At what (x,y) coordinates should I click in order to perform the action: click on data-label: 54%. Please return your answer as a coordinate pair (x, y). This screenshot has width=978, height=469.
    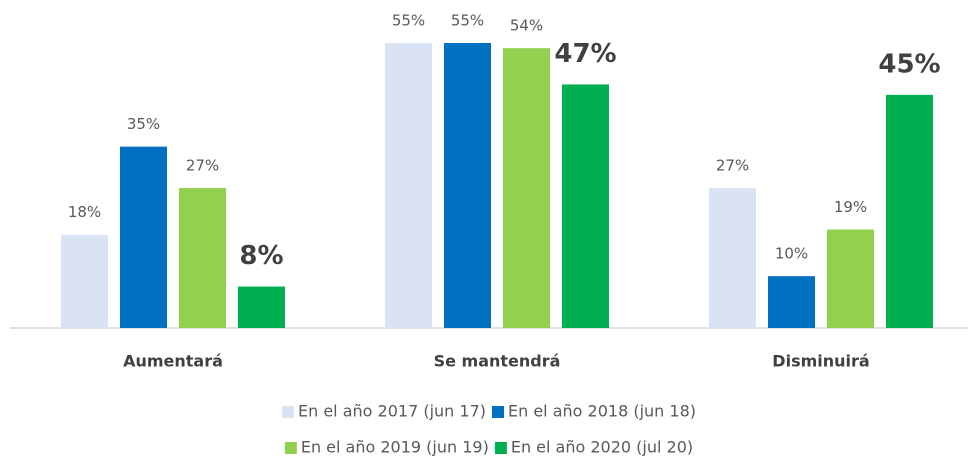
    Looking at the image, I should click on (526, 26).